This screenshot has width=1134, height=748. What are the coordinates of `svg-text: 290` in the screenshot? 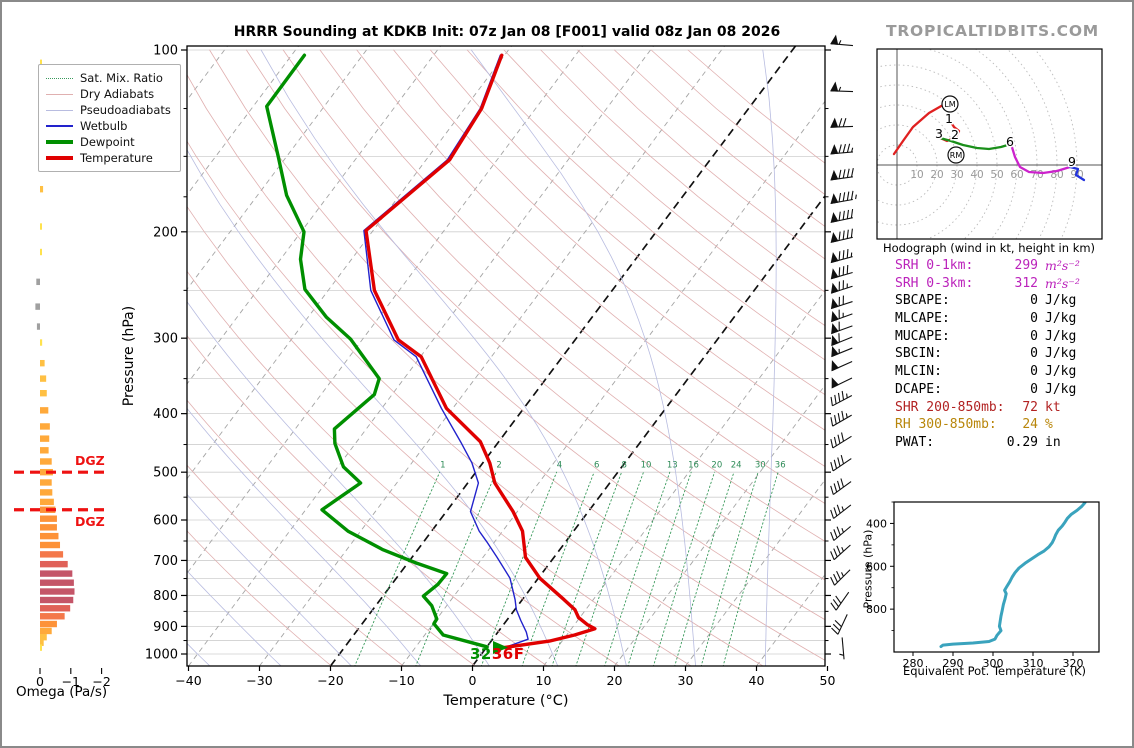 It's located at (953, 663).